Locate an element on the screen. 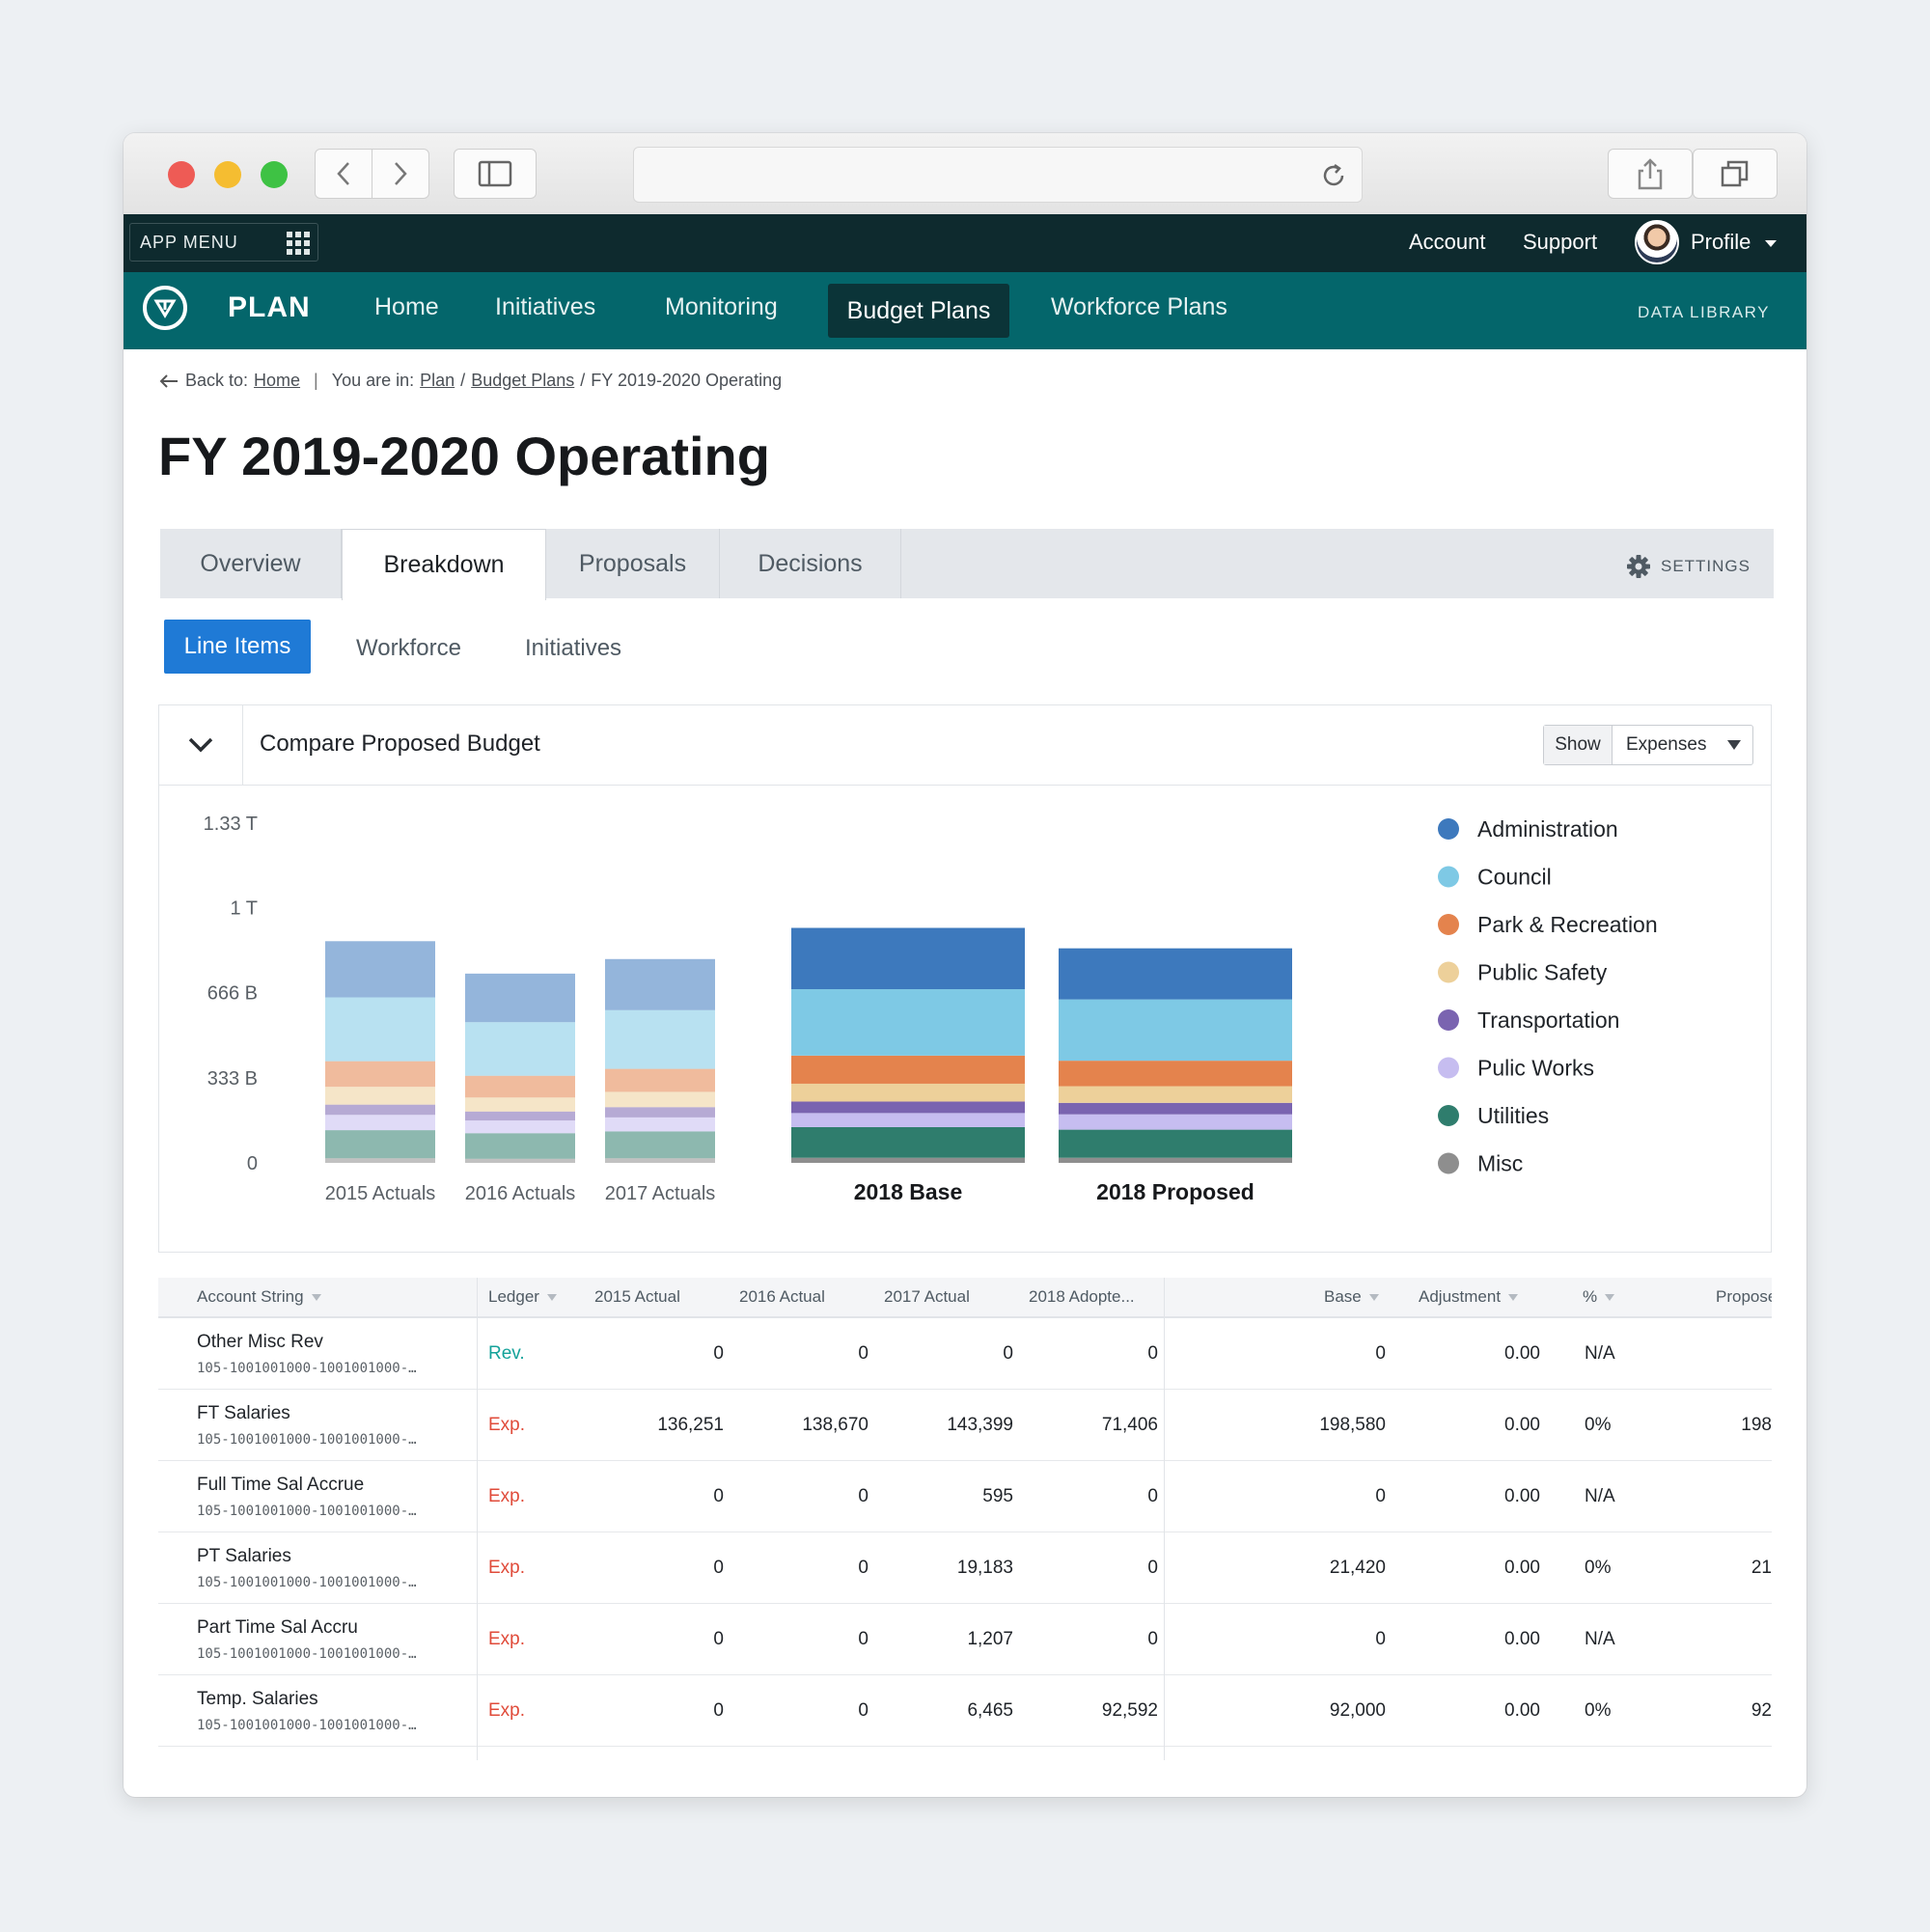 Image resolution: width=1930 pixels, height=1932 pixels. col-proposed: Propose is located at coordinates (1744, 1296).